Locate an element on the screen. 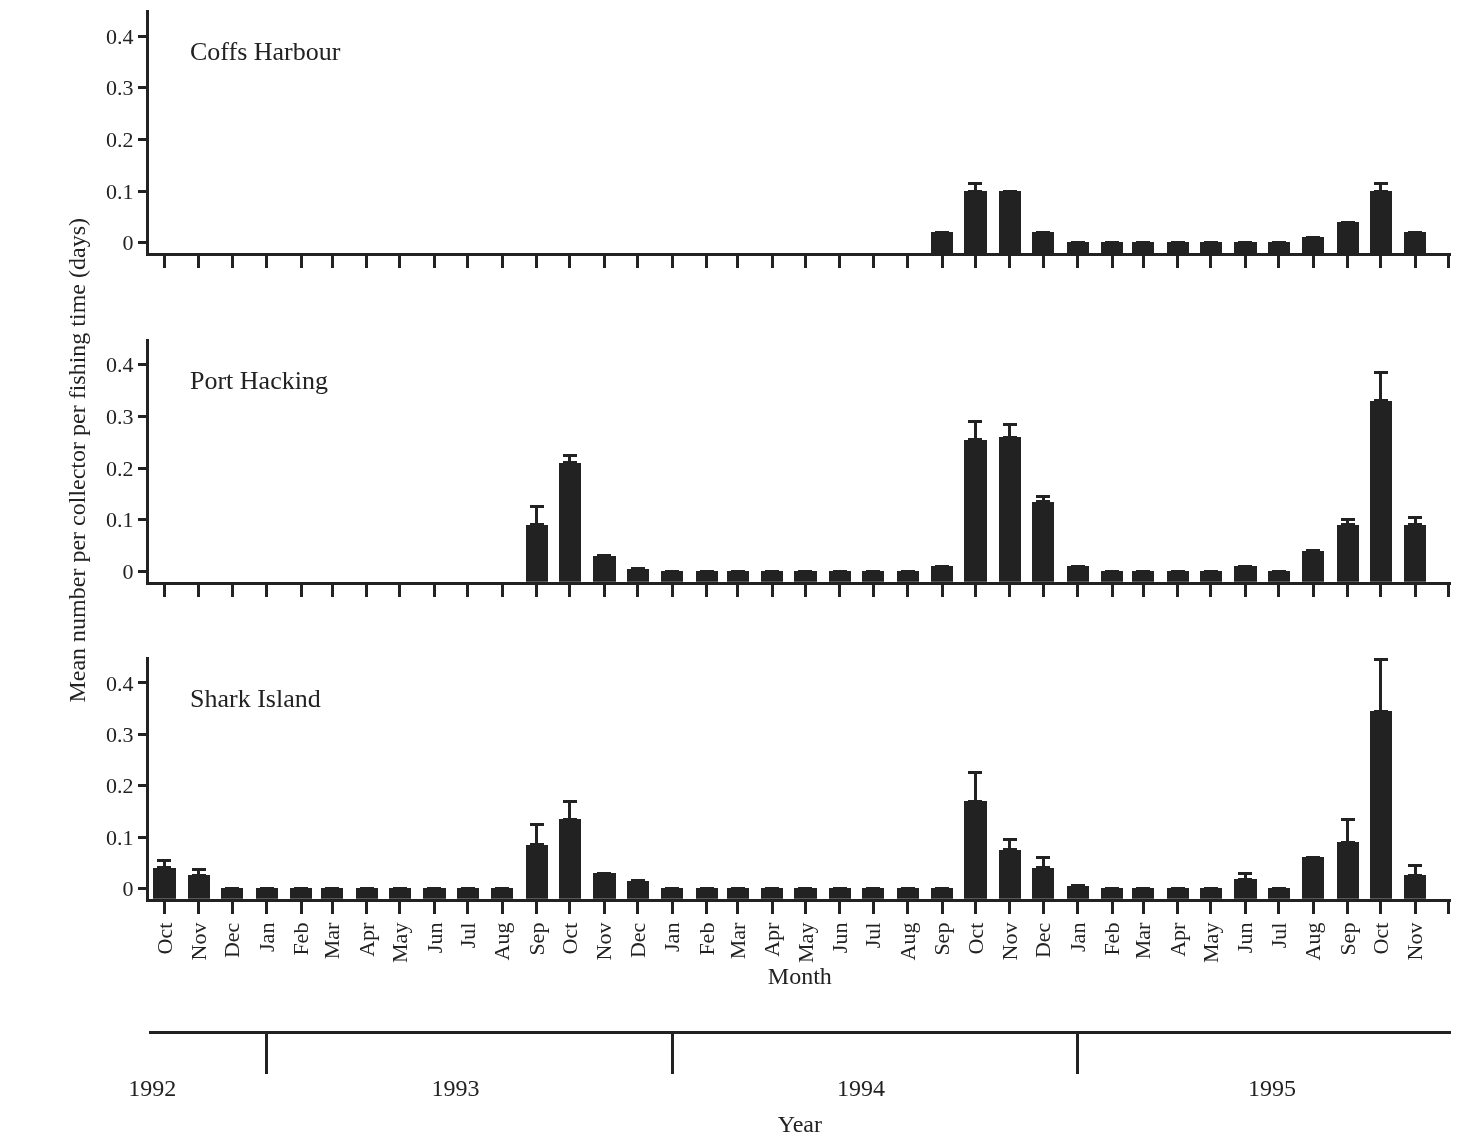 The width and height of the screenshot is (1458, 1147). x-axis-title: Month is located at coordinates (799, 975).